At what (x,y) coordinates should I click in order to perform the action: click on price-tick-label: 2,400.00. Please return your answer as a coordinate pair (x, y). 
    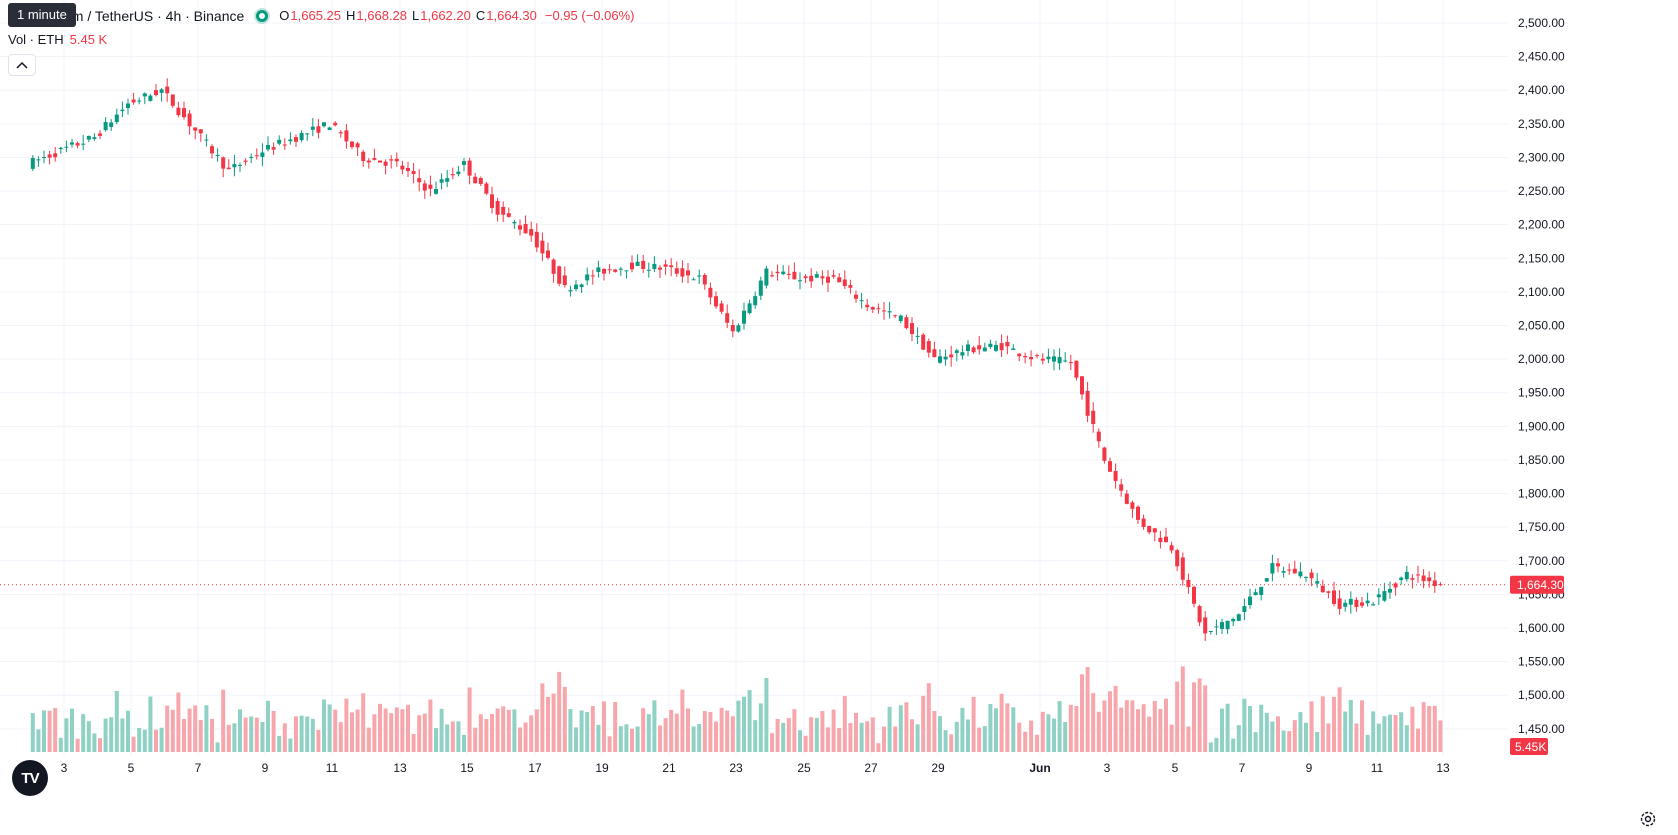
    Looking at the image, I should click on (1541, 90).